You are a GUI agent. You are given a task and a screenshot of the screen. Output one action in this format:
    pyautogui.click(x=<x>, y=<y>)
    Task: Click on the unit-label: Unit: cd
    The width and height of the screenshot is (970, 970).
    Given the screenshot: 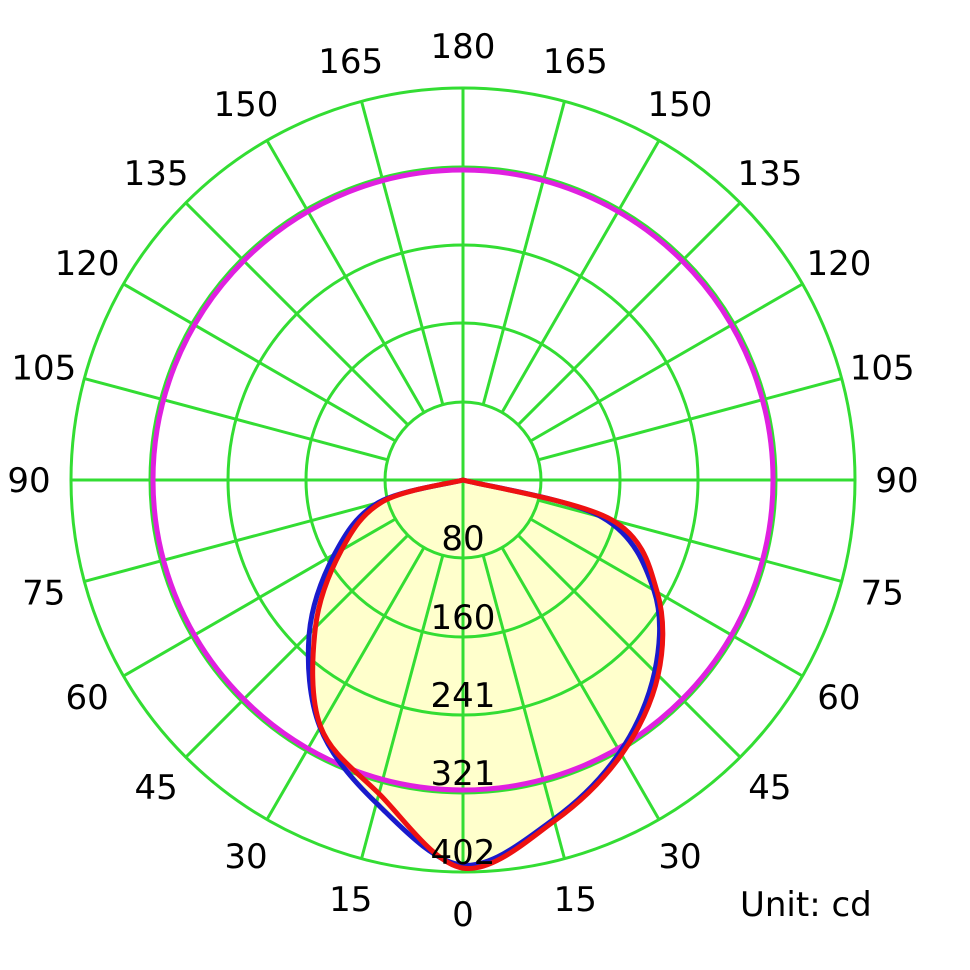 What is the action you would take?
    pyautogui.click(x=806, y=905)
    